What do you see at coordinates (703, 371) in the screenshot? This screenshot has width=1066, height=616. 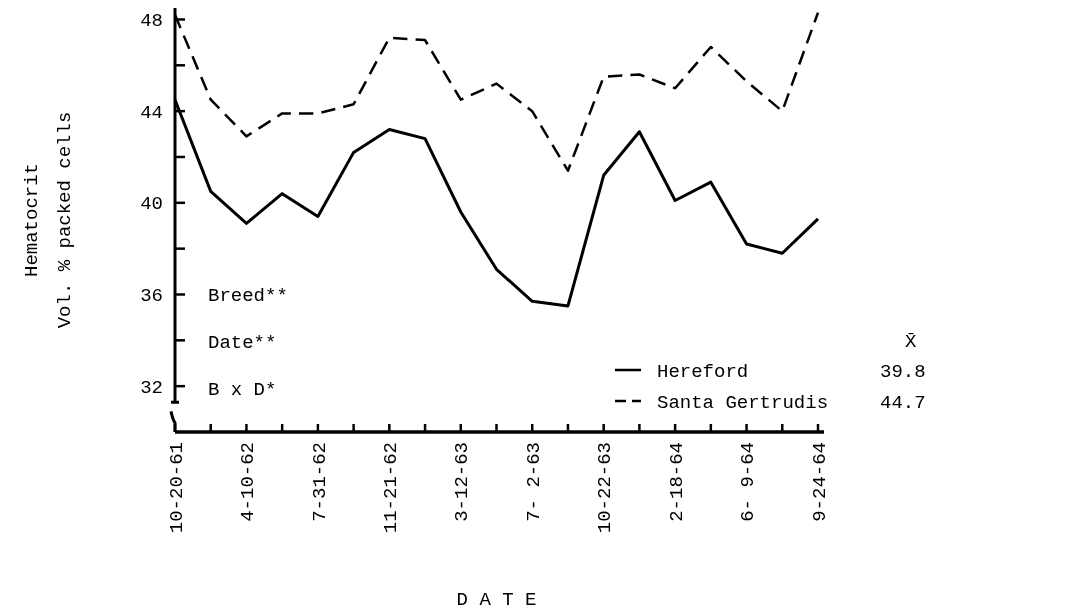 I see `legend-label: Hereford` at bounding box center [703, 371].